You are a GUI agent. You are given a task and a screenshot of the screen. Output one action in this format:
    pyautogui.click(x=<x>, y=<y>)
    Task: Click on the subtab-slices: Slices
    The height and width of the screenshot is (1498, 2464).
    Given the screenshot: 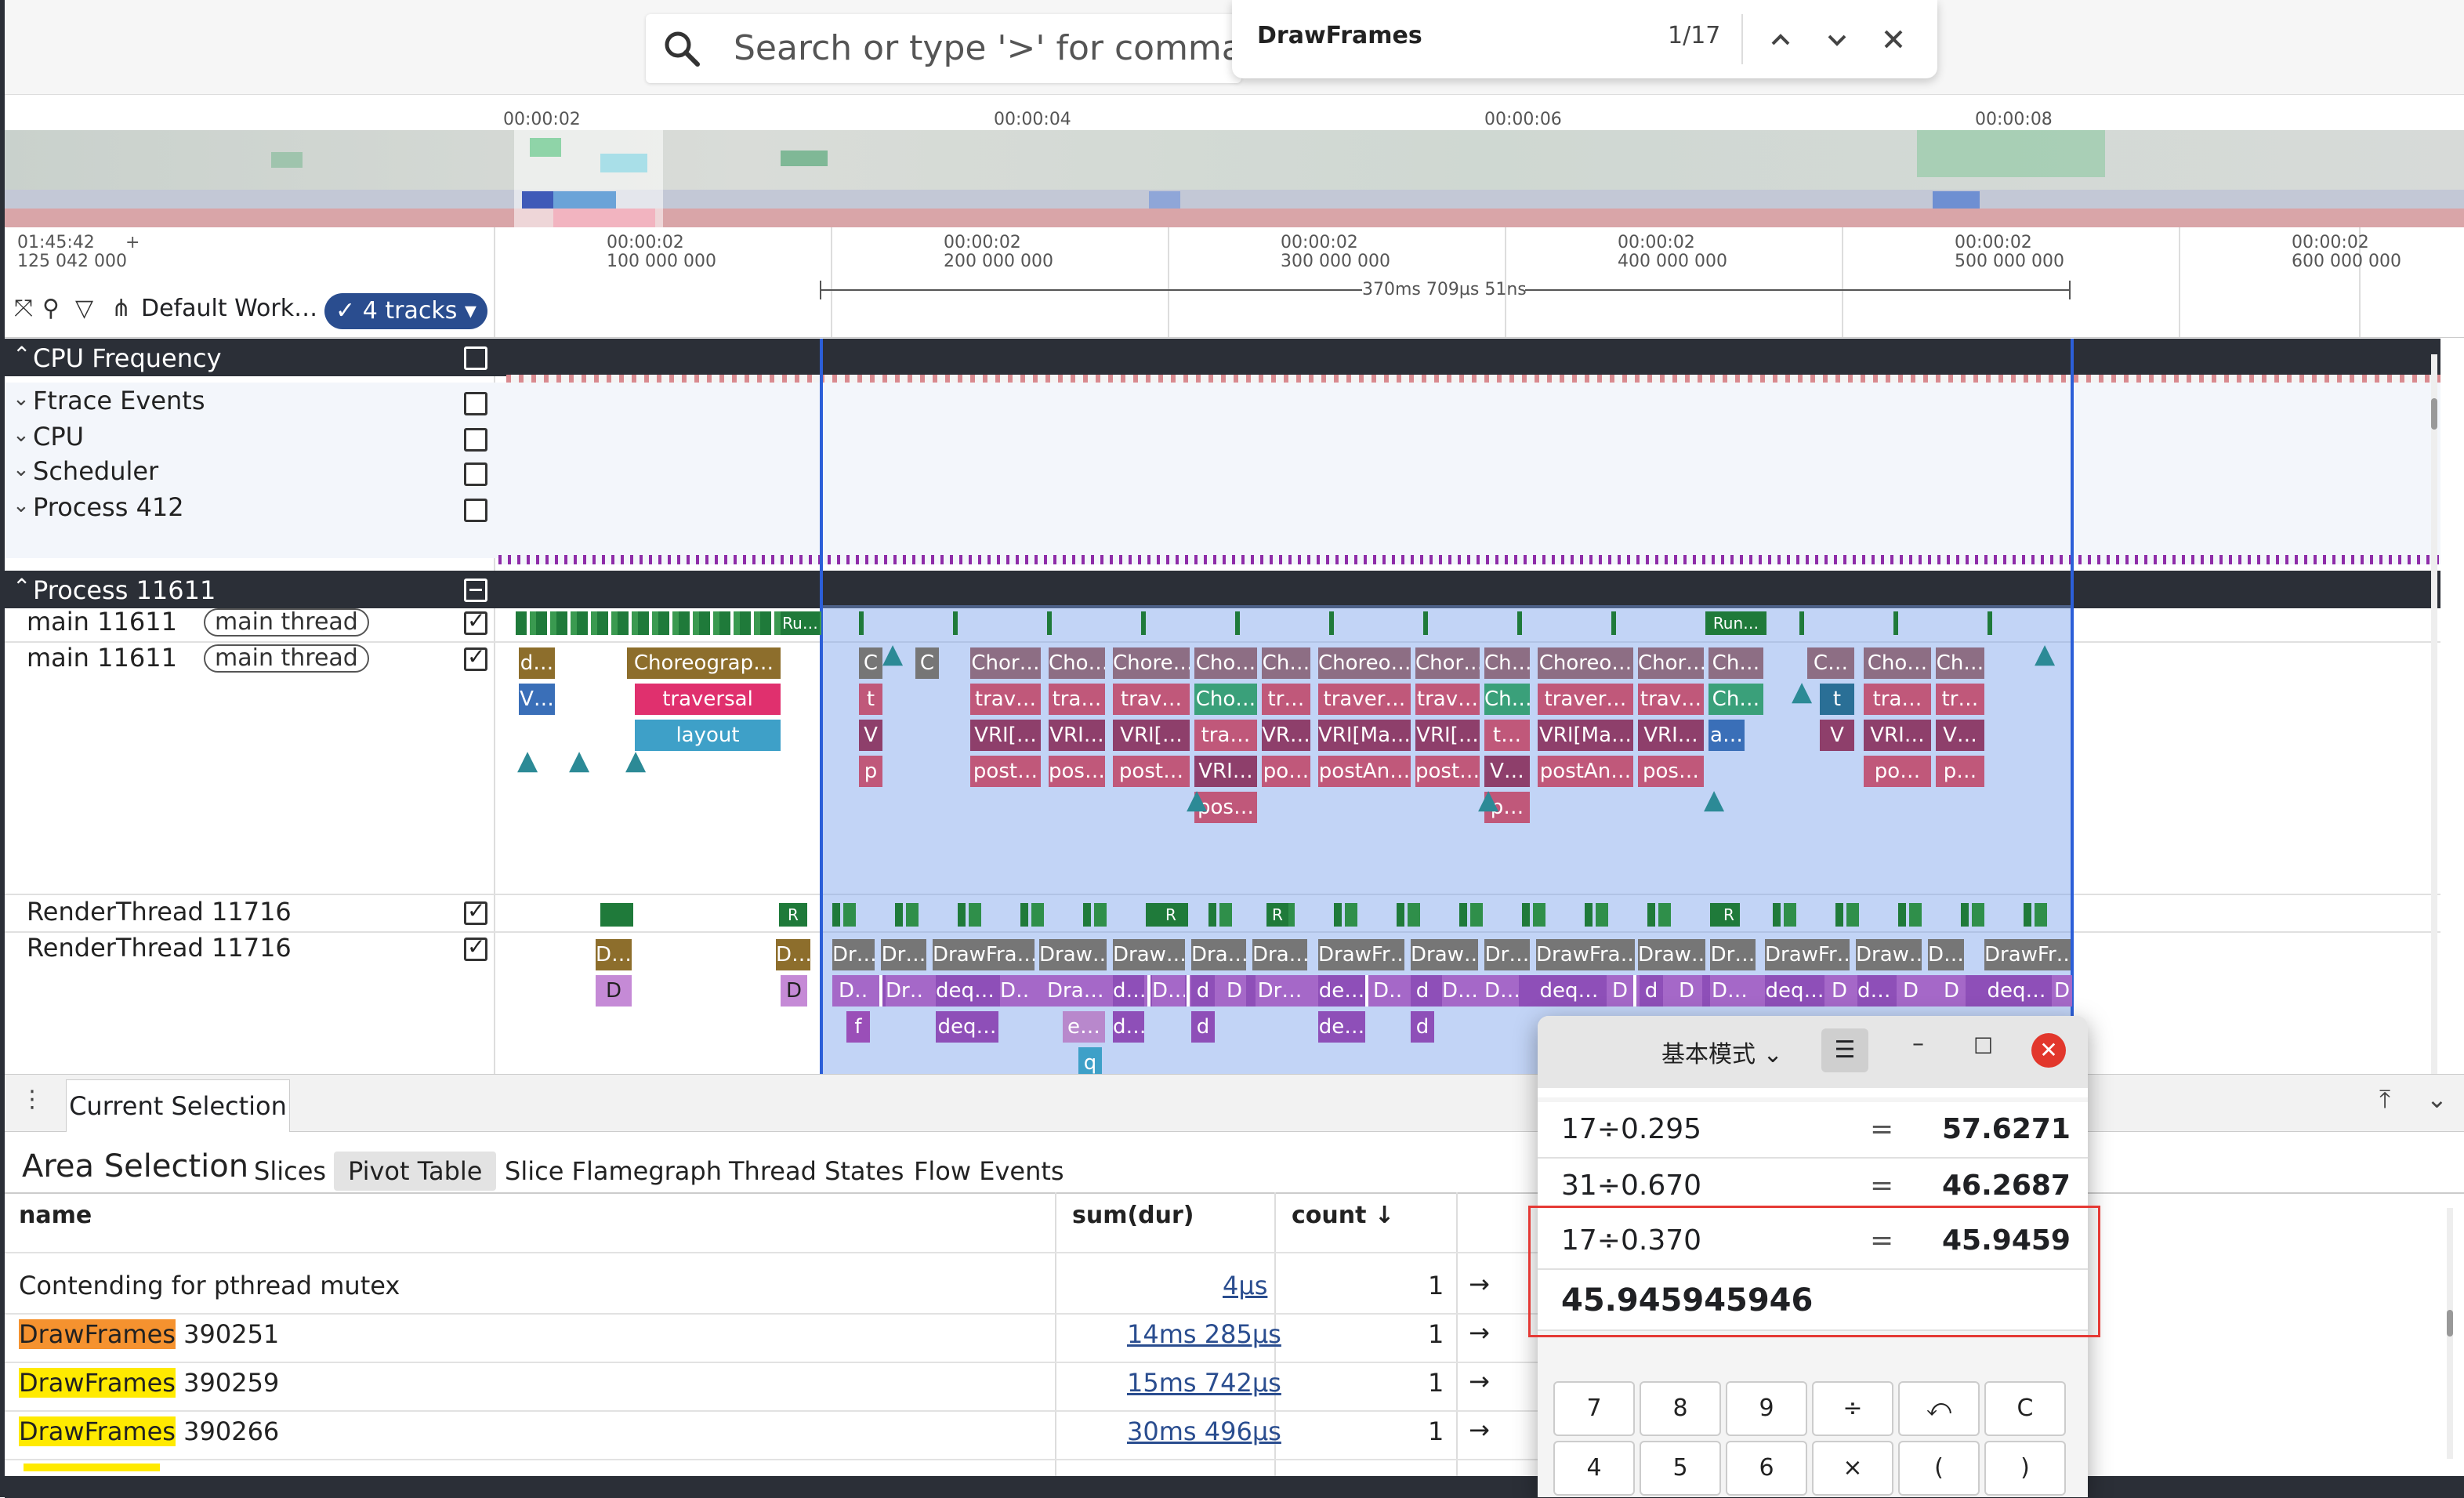 What is the action you would take?
    pyautogui.click(x=290, y=1171)
    